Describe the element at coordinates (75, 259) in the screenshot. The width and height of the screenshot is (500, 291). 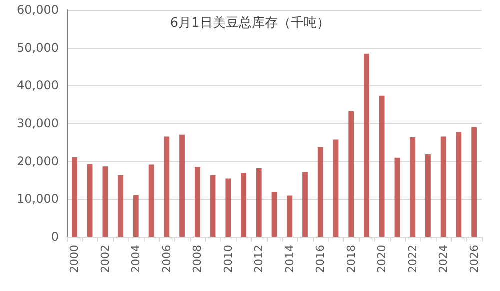
I see `x-tick-label: 2000` at that location.